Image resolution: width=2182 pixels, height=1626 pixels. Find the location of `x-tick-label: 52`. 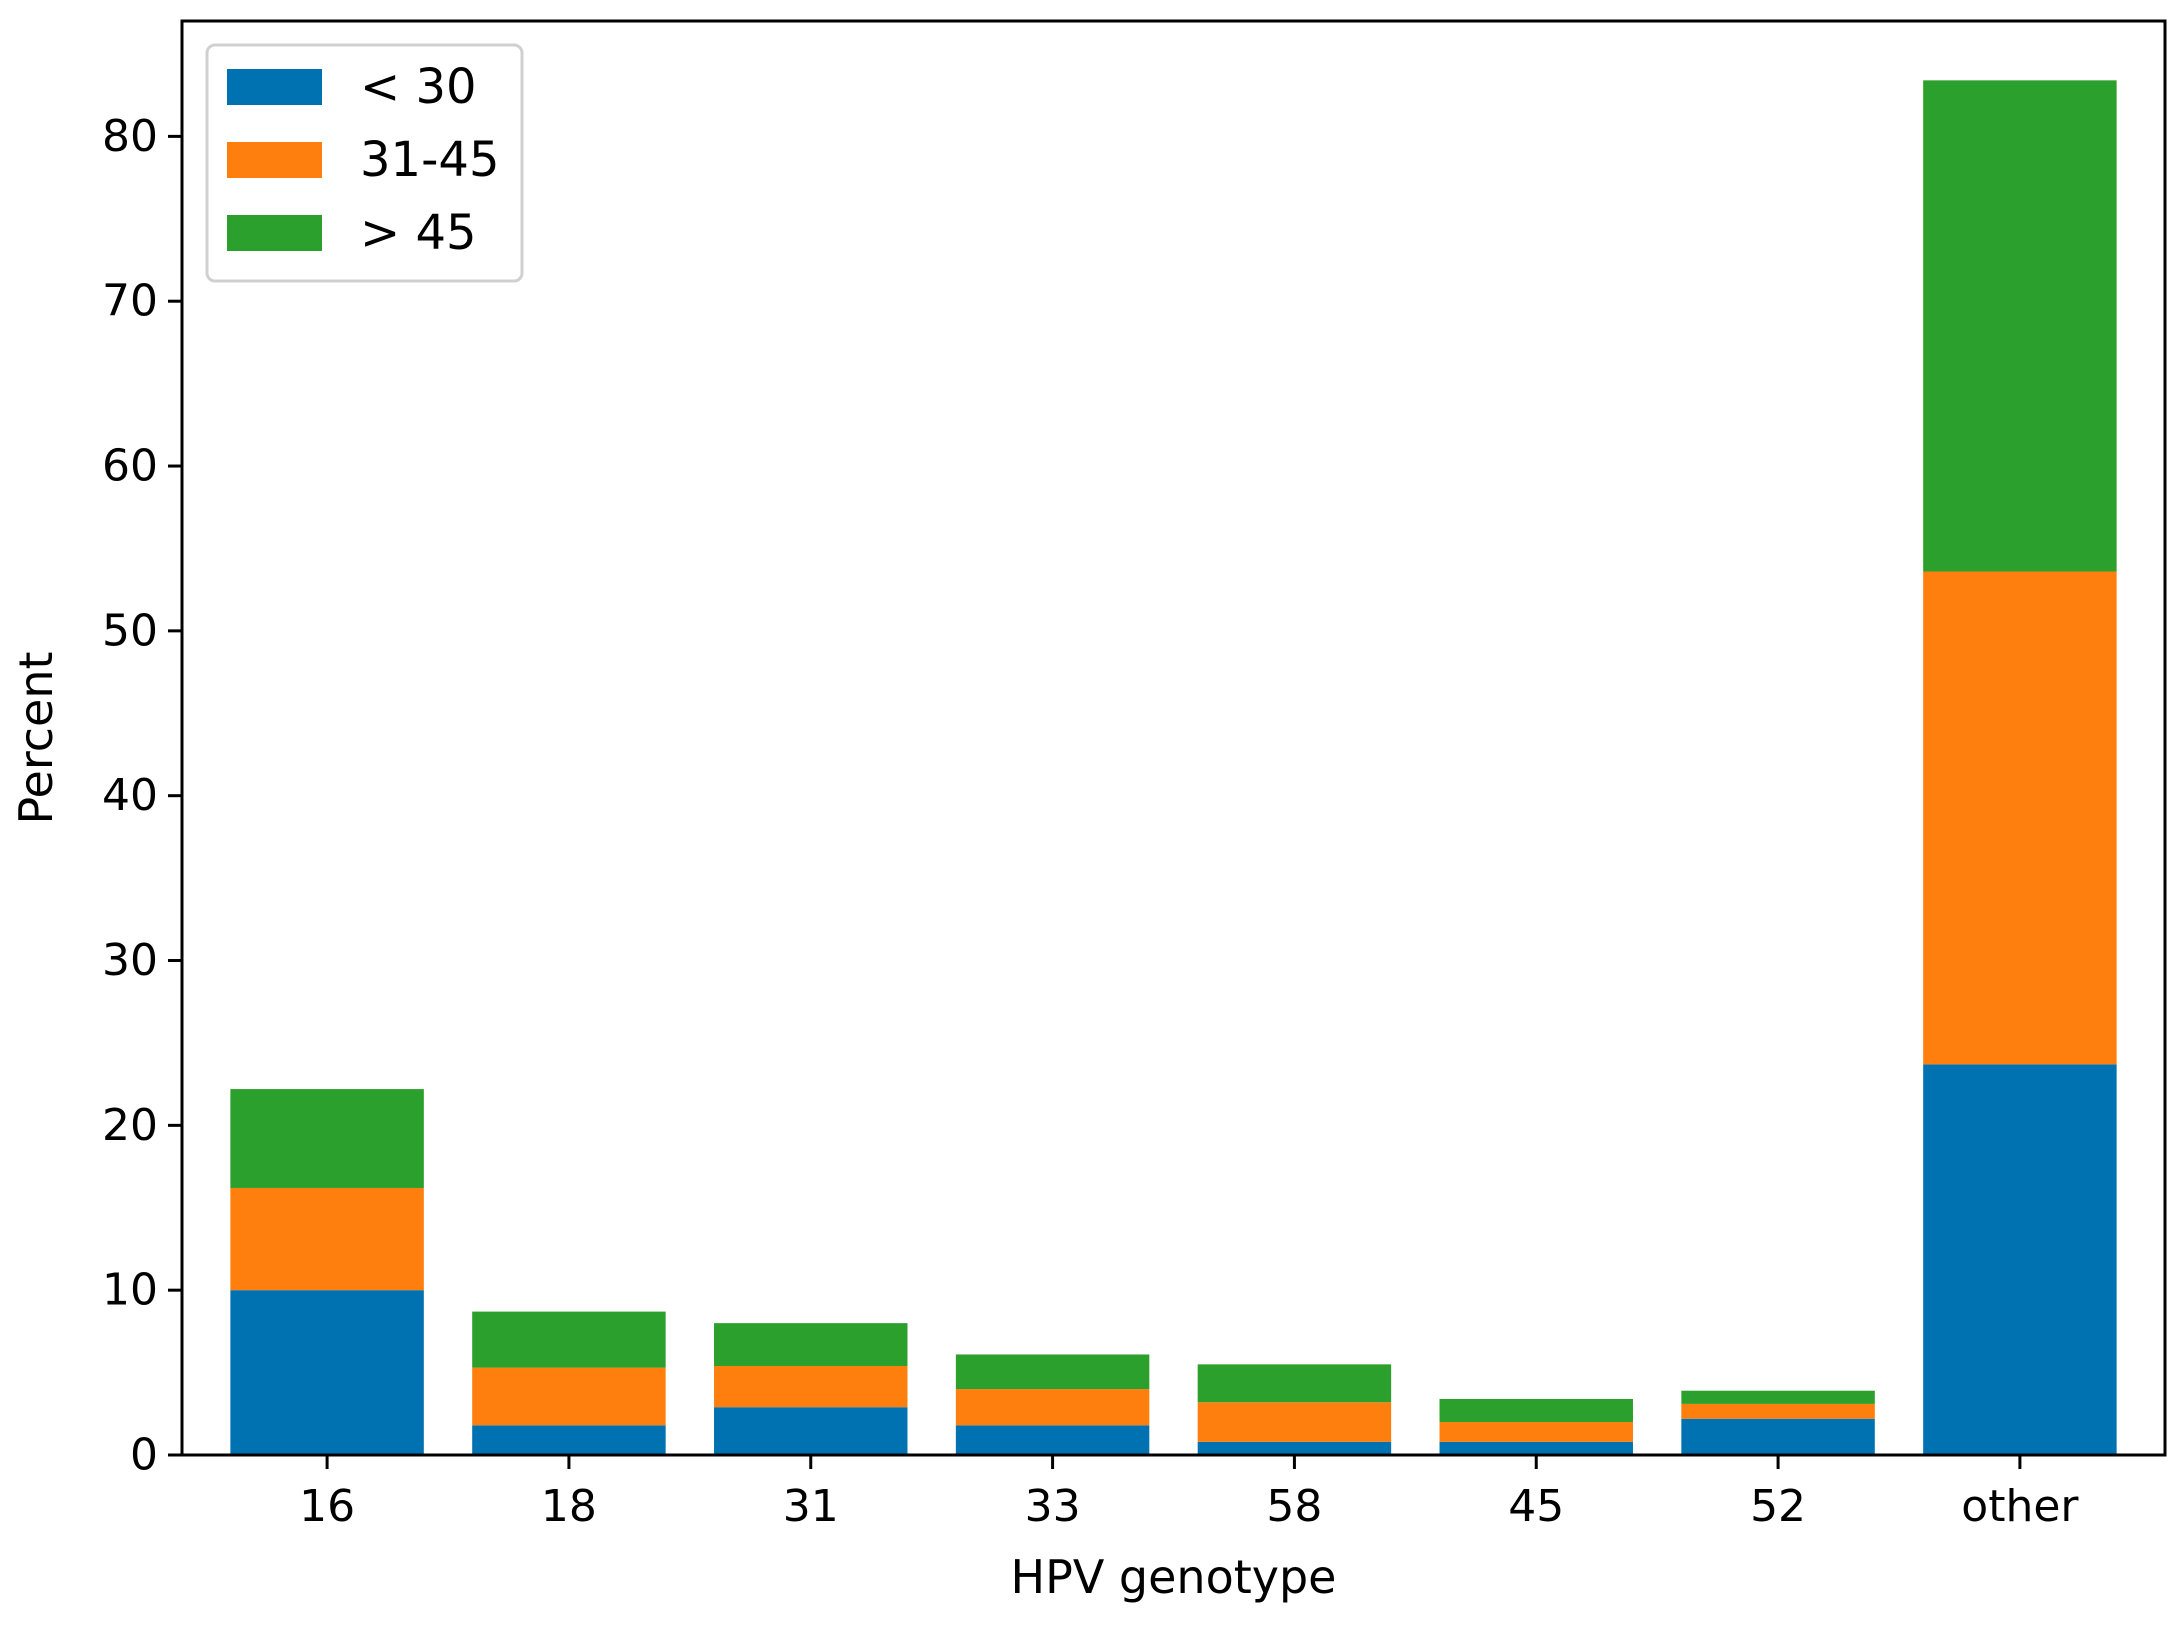

x-tick-label: 52 is located at coordinates (1778, 1506).